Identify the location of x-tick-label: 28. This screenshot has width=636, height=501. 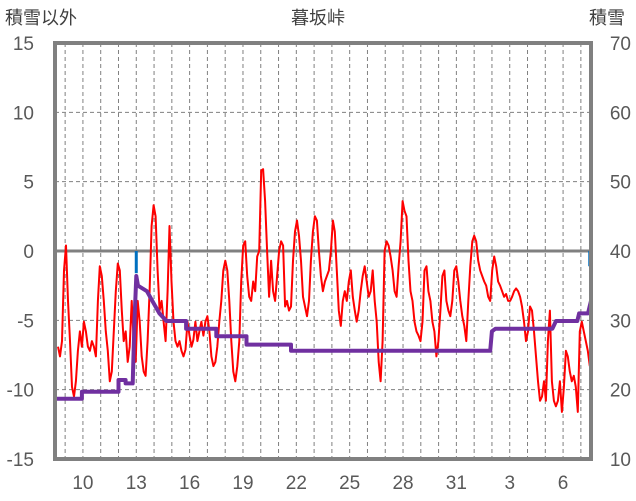
(402, 483).